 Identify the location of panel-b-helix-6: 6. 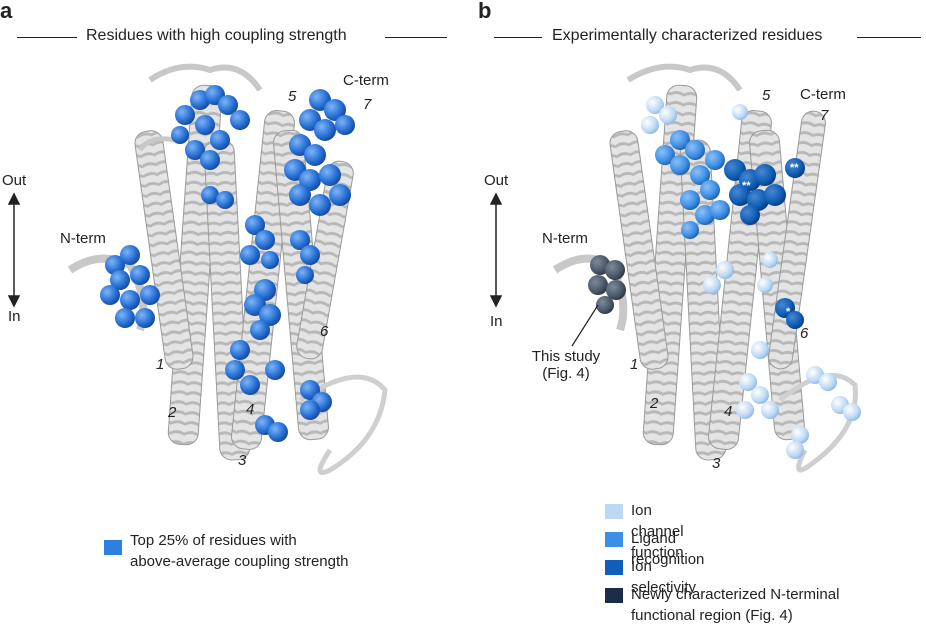
(804, 333).